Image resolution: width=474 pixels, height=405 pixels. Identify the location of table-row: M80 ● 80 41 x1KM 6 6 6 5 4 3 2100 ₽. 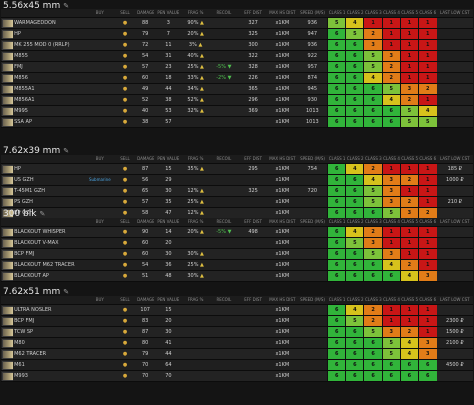
(237, 343).